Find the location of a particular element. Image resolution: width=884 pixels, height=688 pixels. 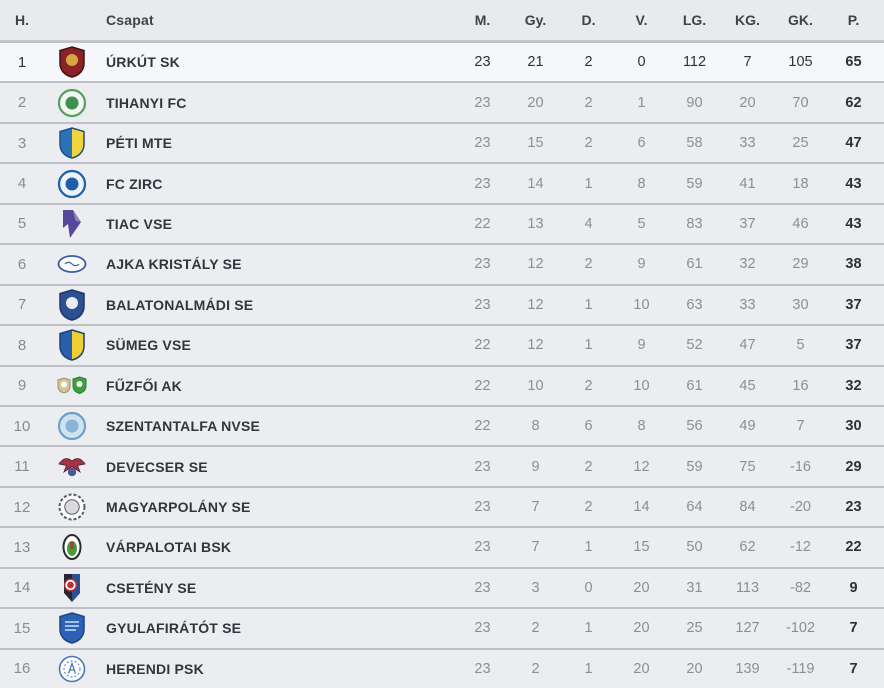

stat-goals-for: 64 is located at coordinates (694, 507).